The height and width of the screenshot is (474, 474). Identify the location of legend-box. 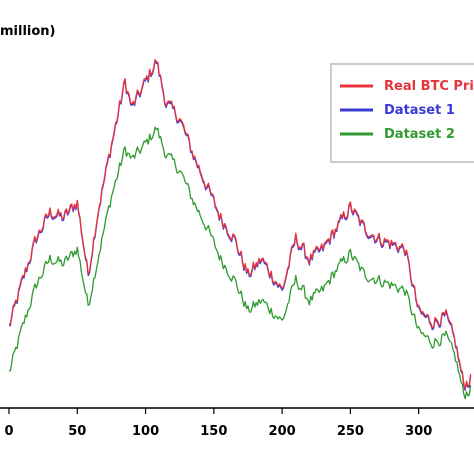
(402, 113).